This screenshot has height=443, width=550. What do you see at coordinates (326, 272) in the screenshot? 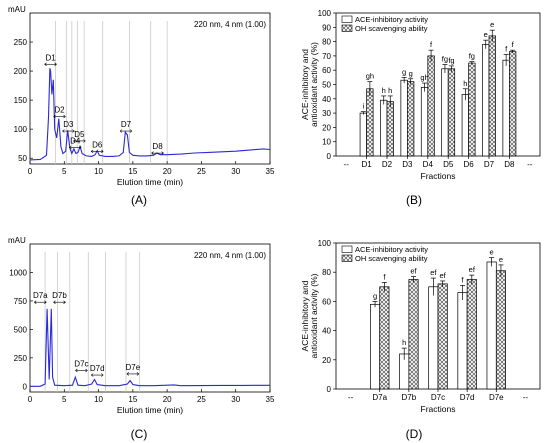
I see `y-tick-label: 80` at bounding box center [326, 272].